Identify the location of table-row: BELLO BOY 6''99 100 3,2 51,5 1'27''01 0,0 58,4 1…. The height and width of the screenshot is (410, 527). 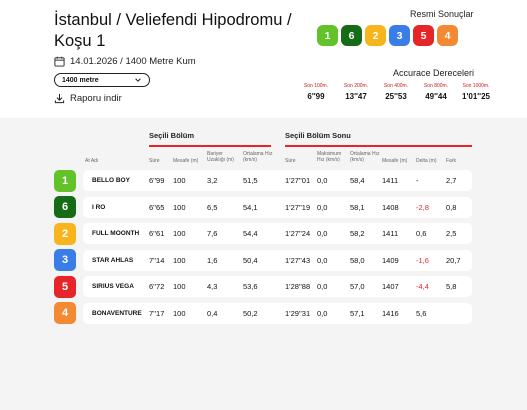
(277, 180).